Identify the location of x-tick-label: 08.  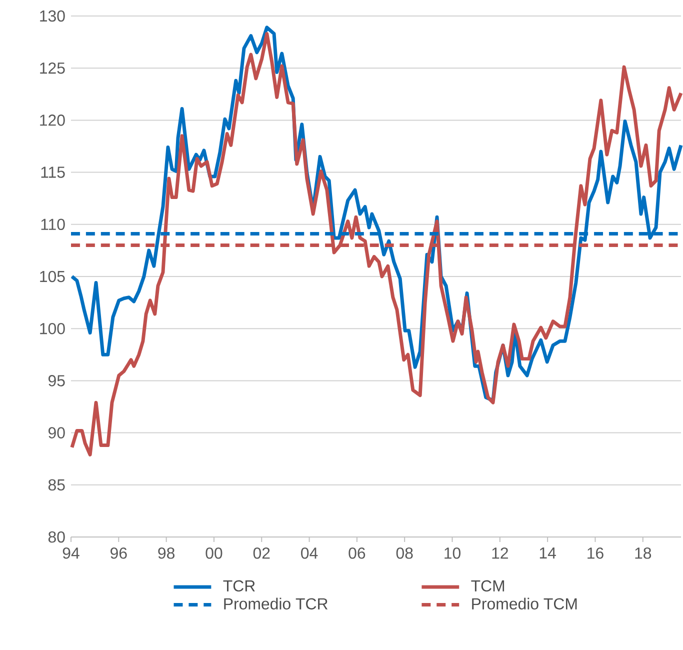
(404, 553).